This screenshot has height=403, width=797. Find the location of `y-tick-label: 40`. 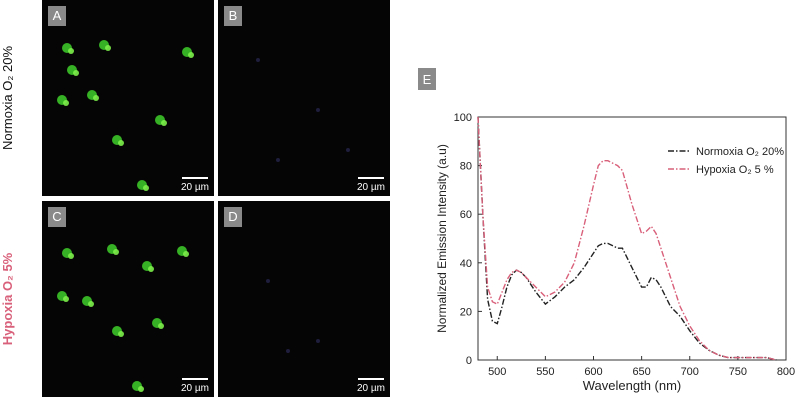

y-tick-label: 40 is located at coordinates (466, 264).